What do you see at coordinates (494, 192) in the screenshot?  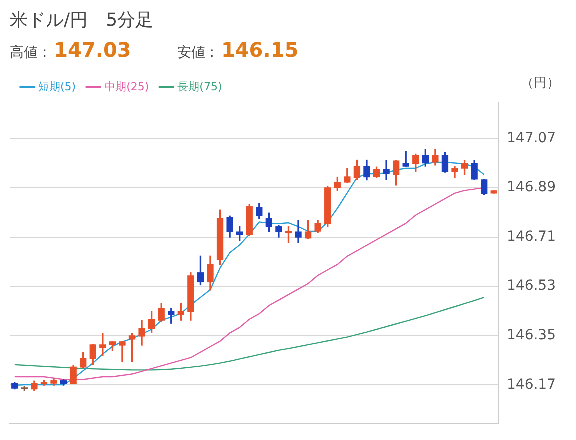 I see `candlestick` at bounding box center [494, 192].